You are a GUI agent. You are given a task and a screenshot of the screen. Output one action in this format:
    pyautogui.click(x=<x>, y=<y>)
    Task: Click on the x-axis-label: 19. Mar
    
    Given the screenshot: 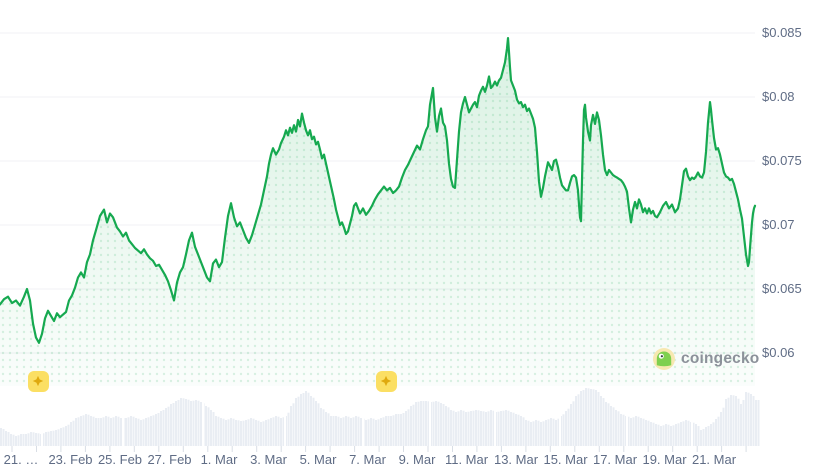 What is the action you would take?
    pyautogui.click(x=664, y=459)
    